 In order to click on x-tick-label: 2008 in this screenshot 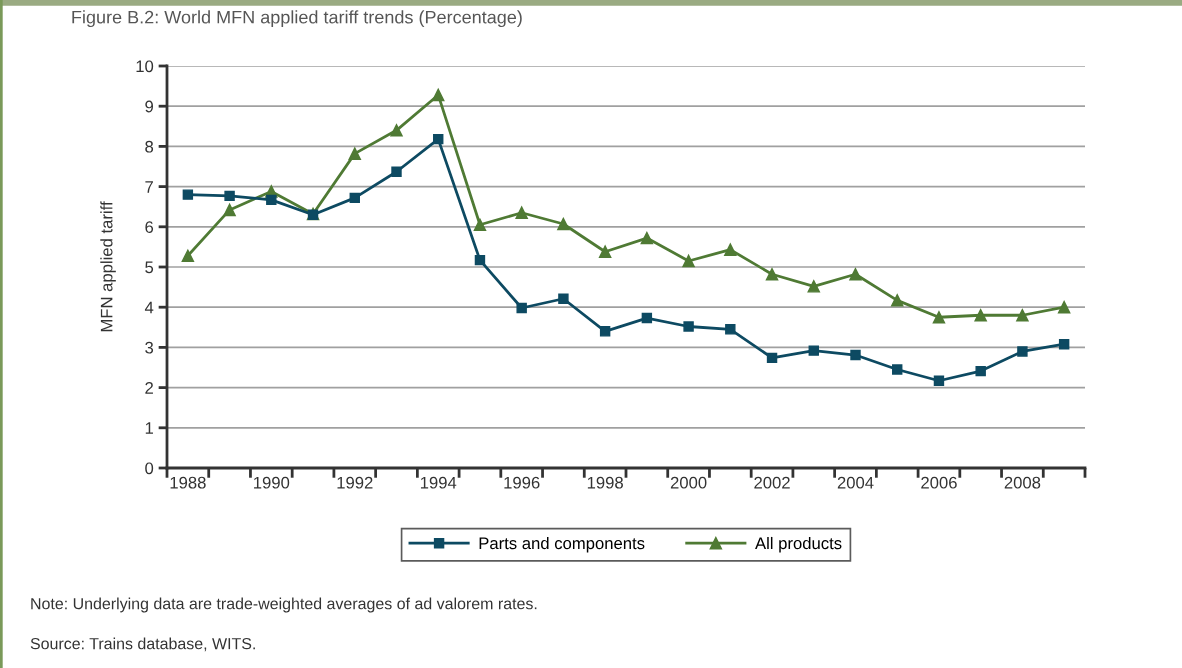, I will do `click(1022, 482)`.